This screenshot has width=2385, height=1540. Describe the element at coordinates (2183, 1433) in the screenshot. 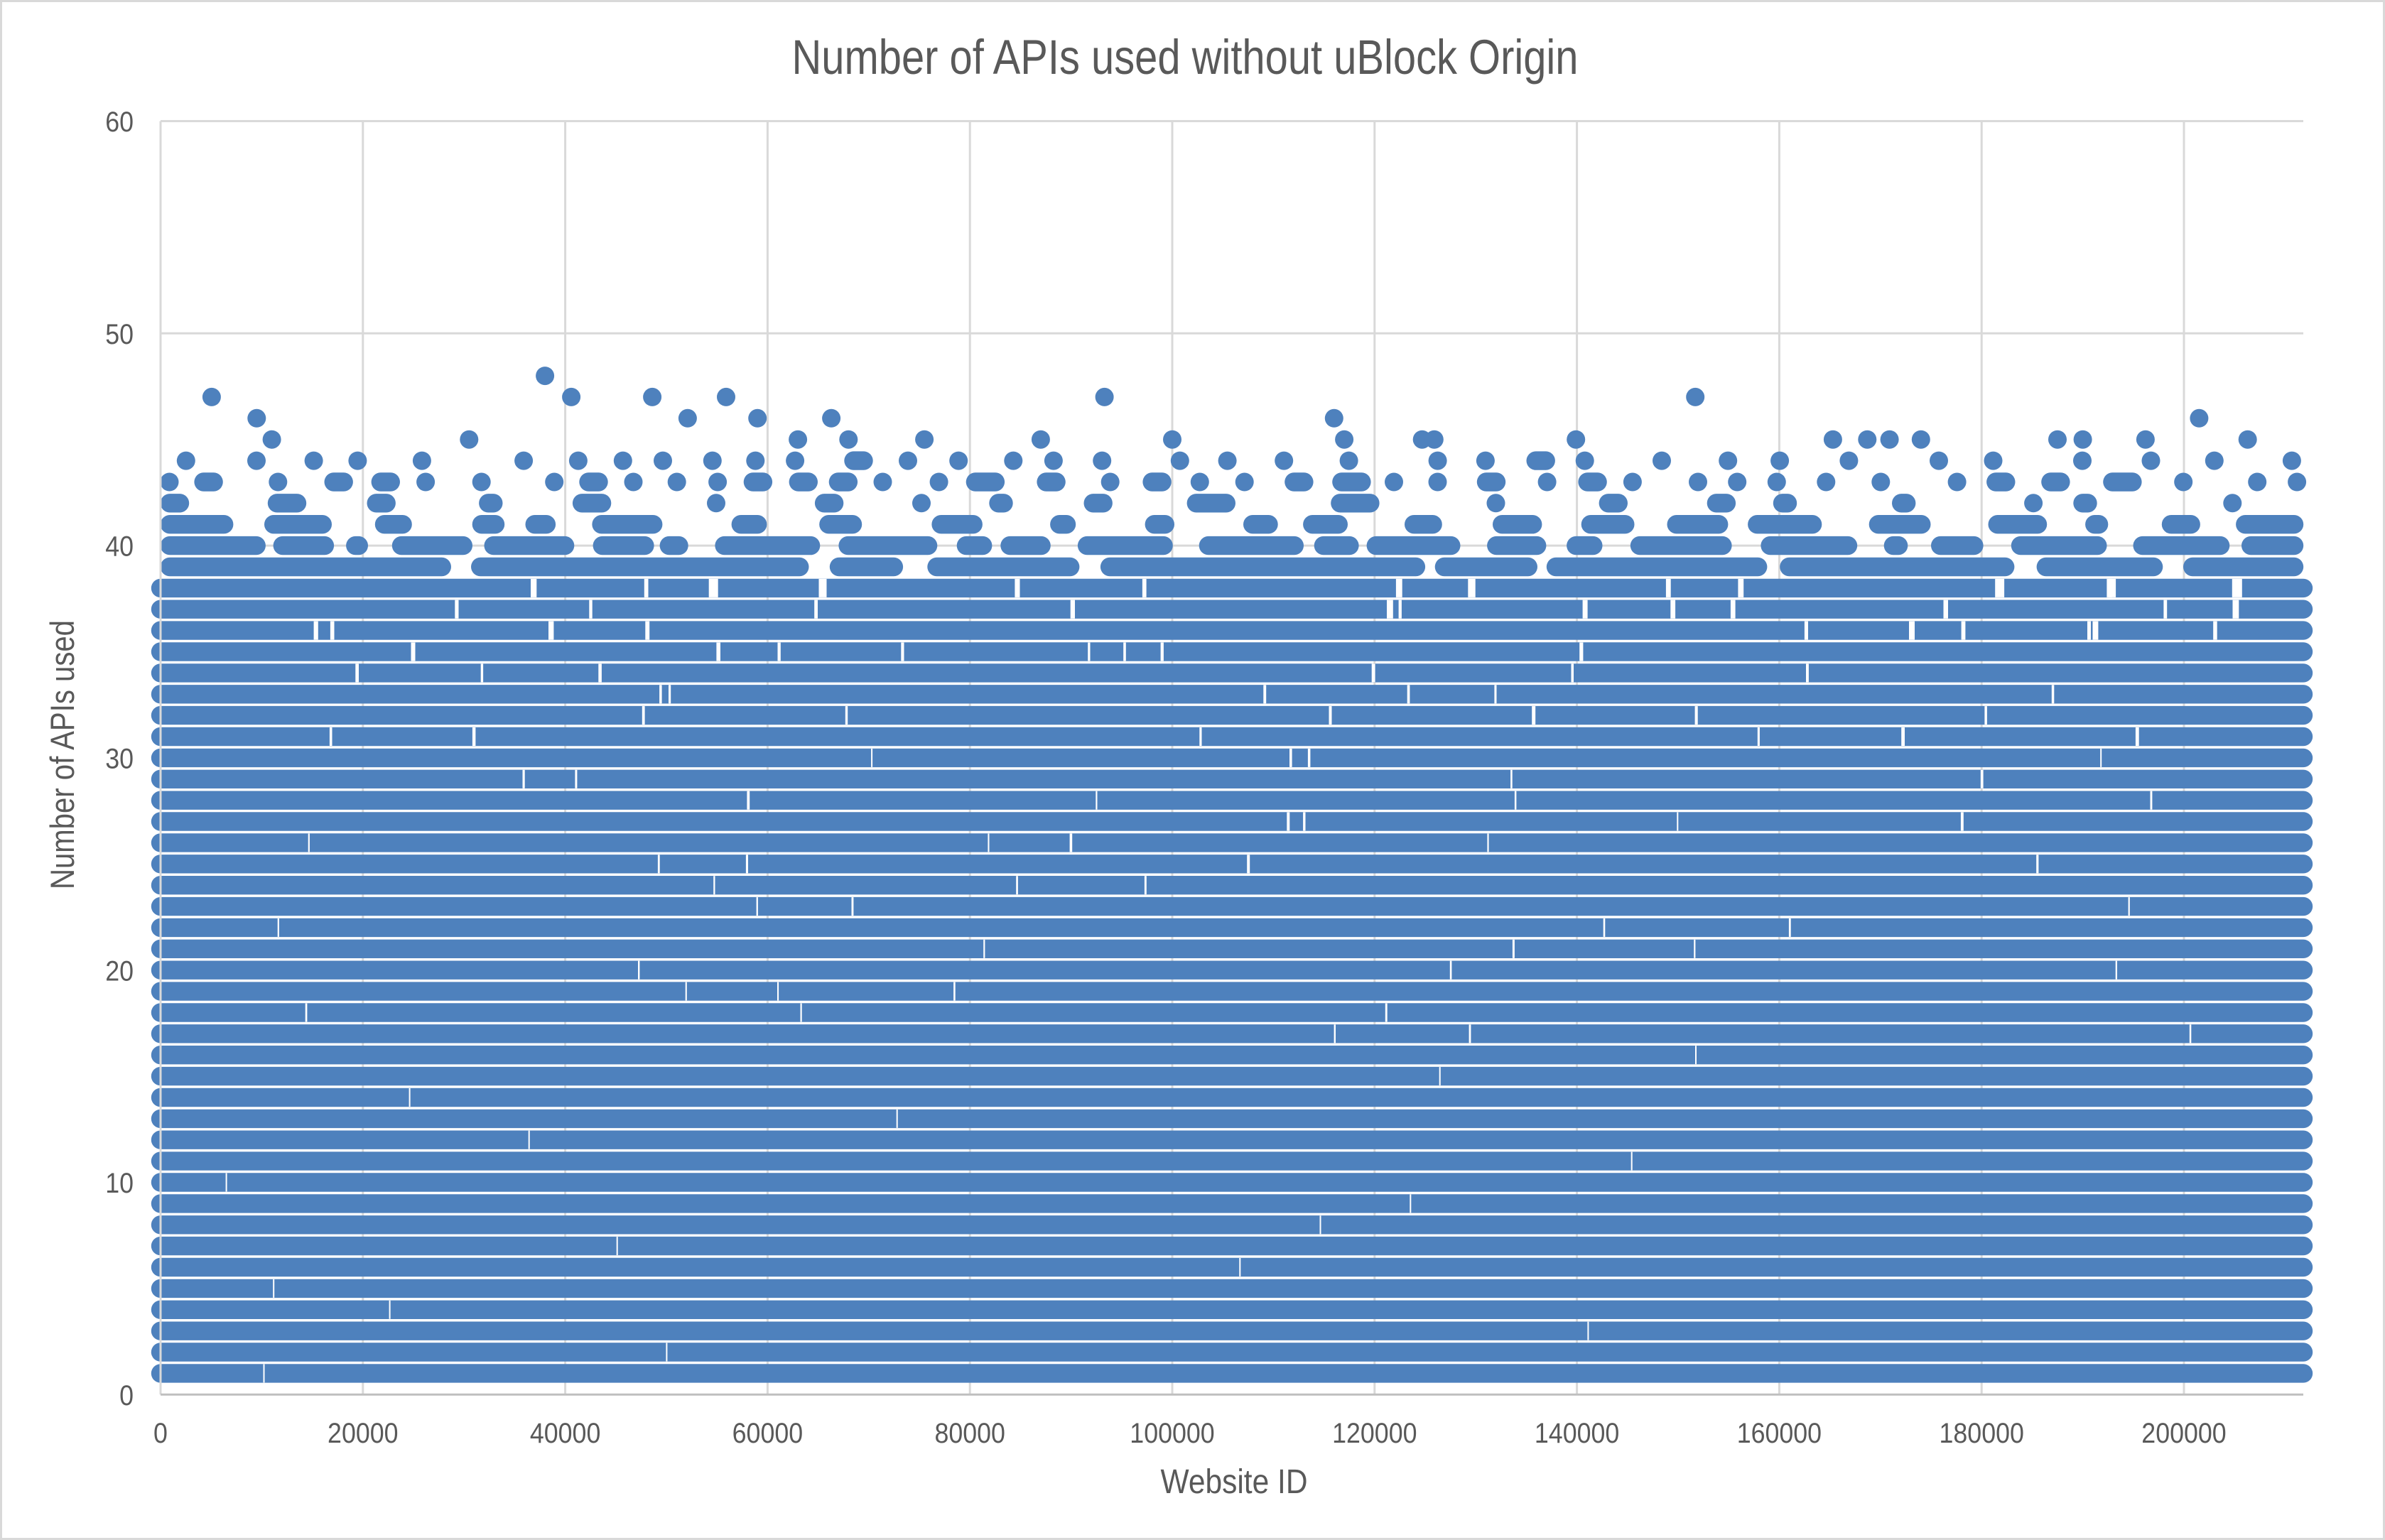

I see `svg-text: 200000` at that location.